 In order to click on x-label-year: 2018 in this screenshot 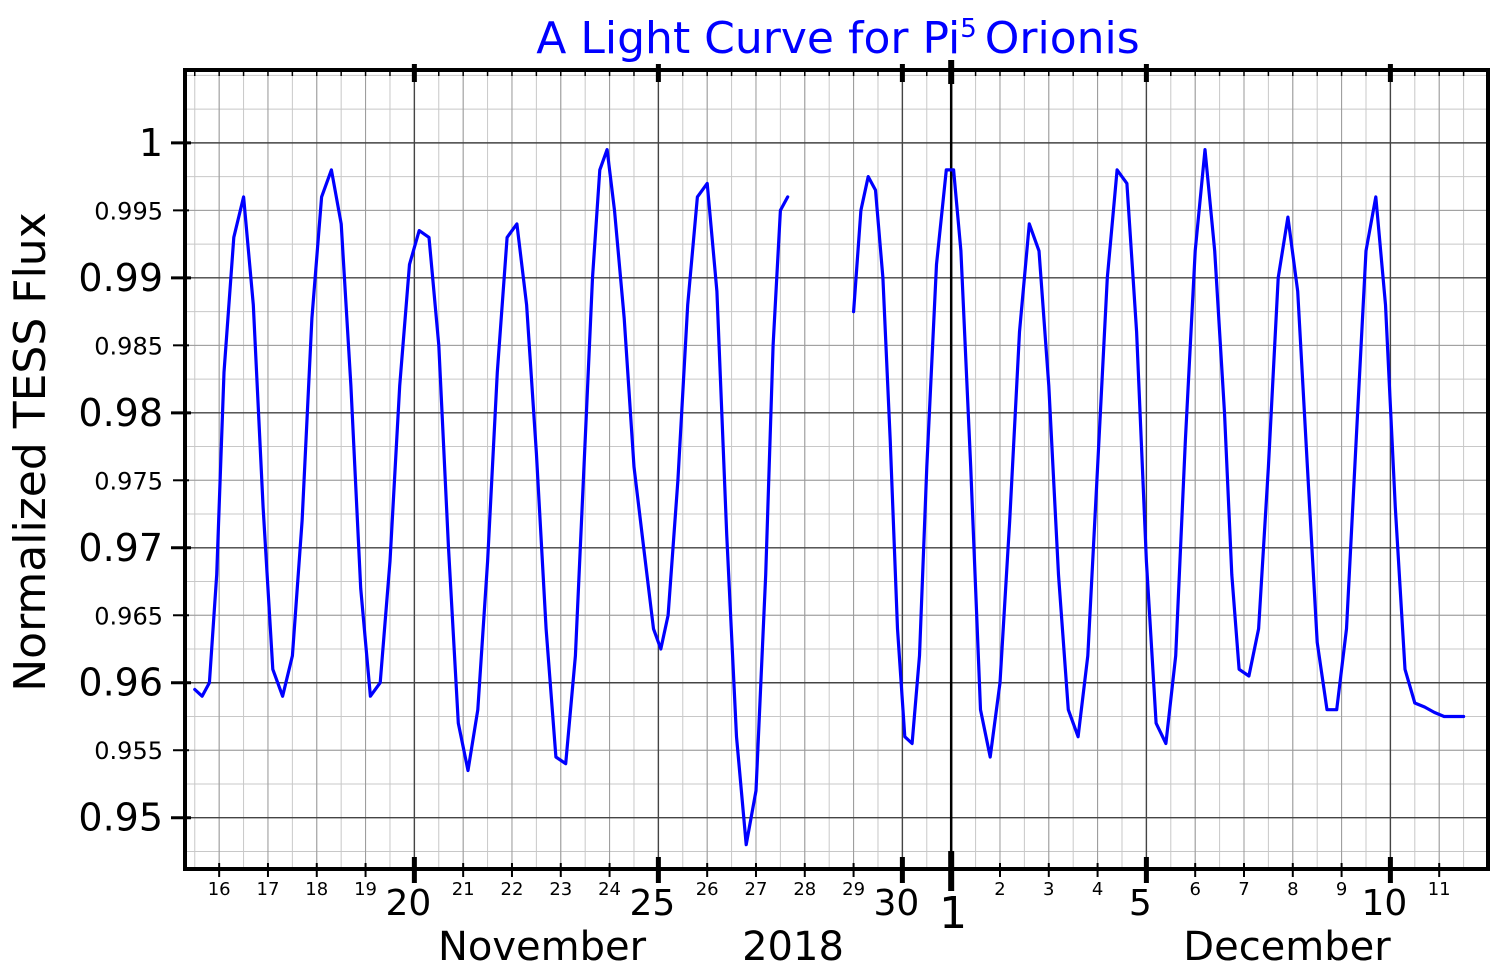, I will do `click(793, 947)`.